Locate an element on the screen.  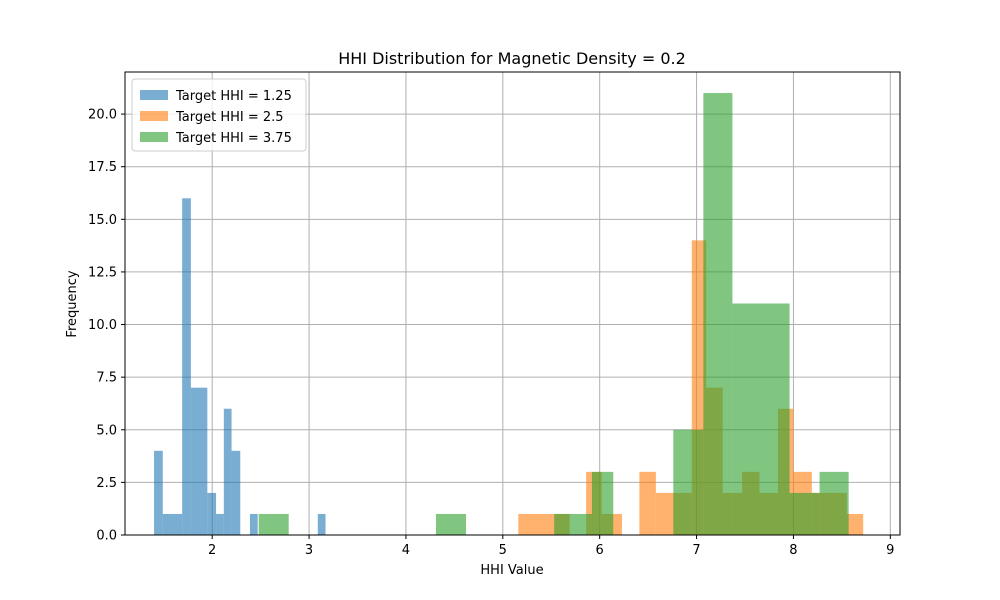
y-axis-label: Frequency is located at coordinates (72, 303).